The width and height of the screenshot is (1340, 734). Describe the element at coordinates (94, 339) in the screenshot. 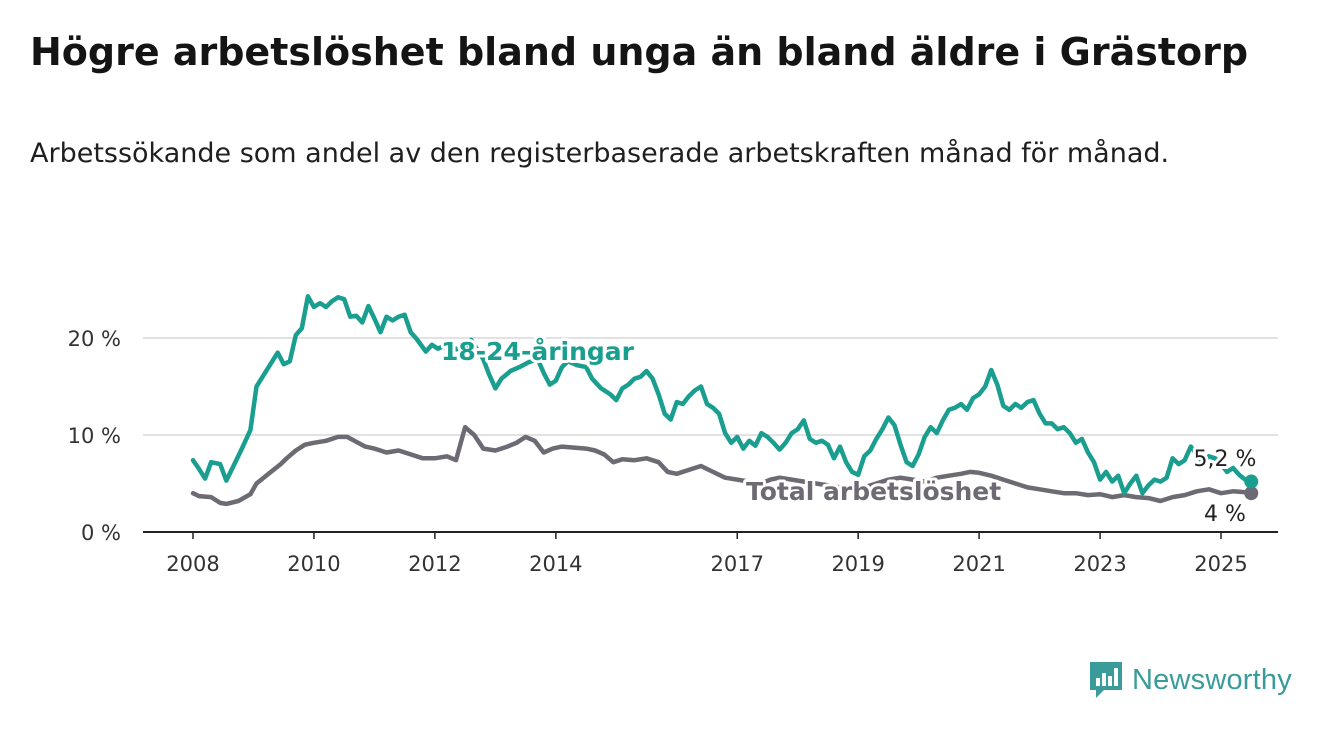

I see `y-tick-label: 20 %` at that location.